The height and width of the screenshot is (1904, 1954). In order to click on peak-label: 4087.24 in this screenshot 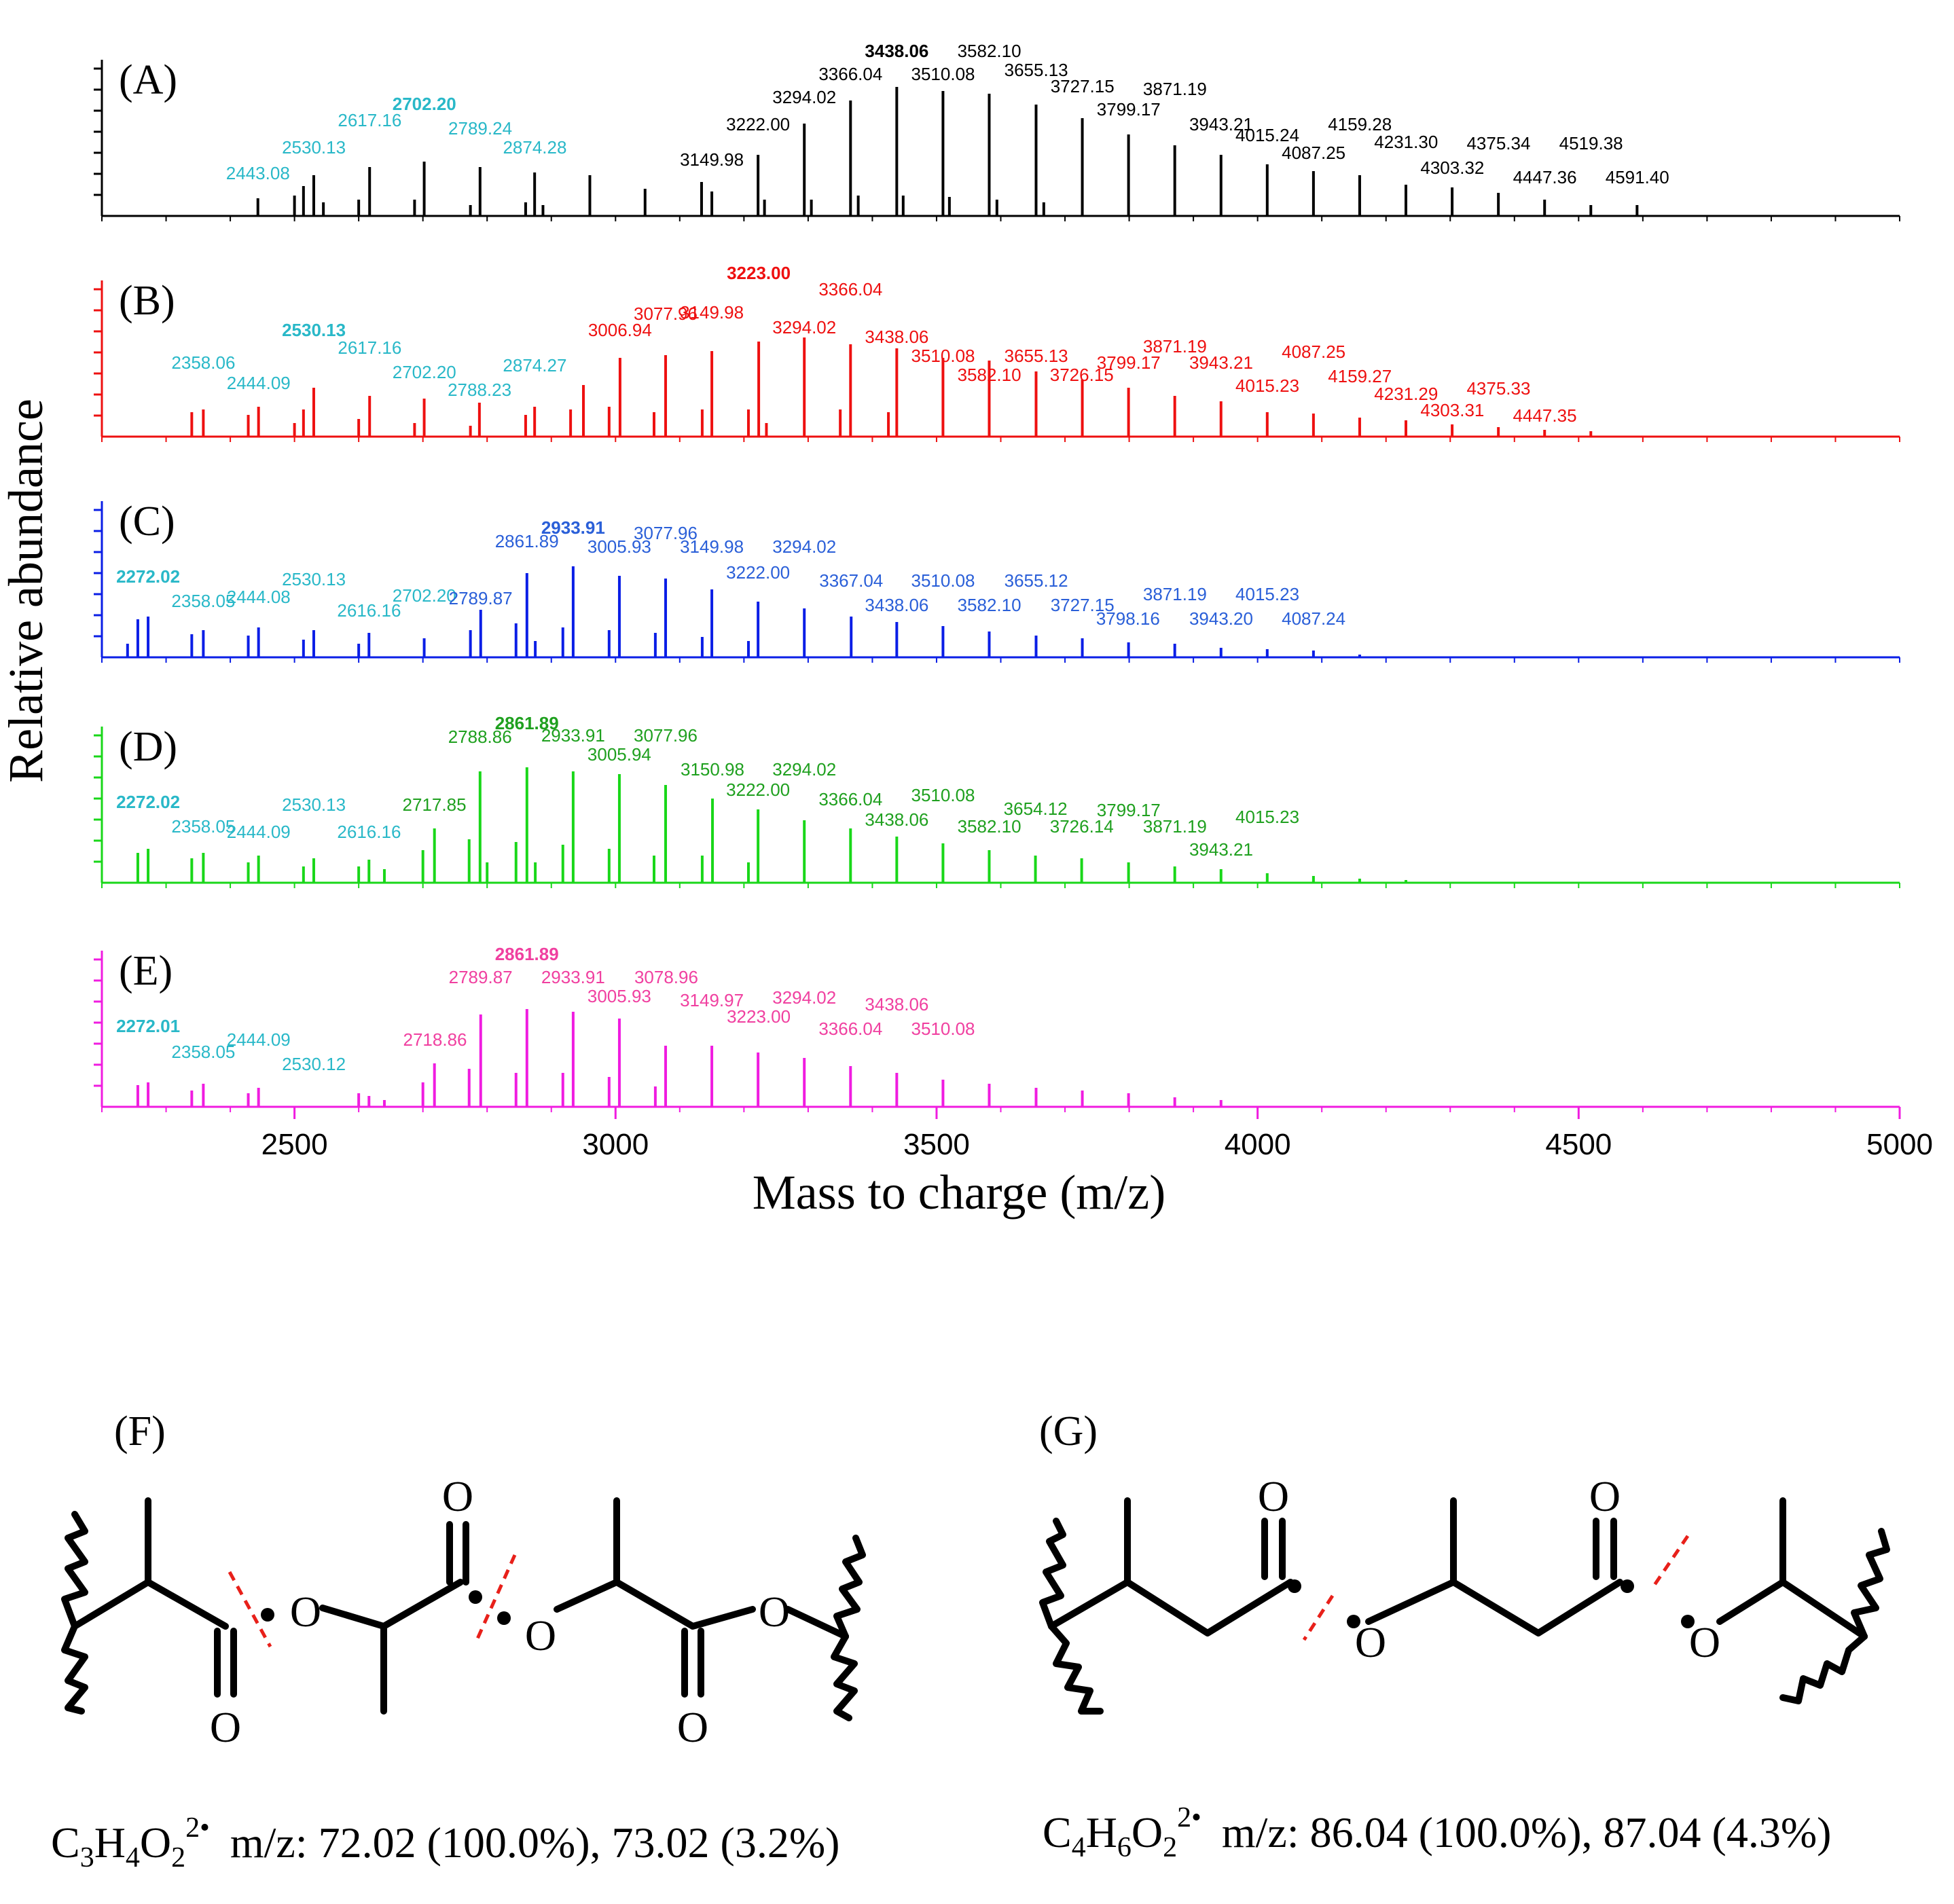, I will do `click(1313, 618)`.